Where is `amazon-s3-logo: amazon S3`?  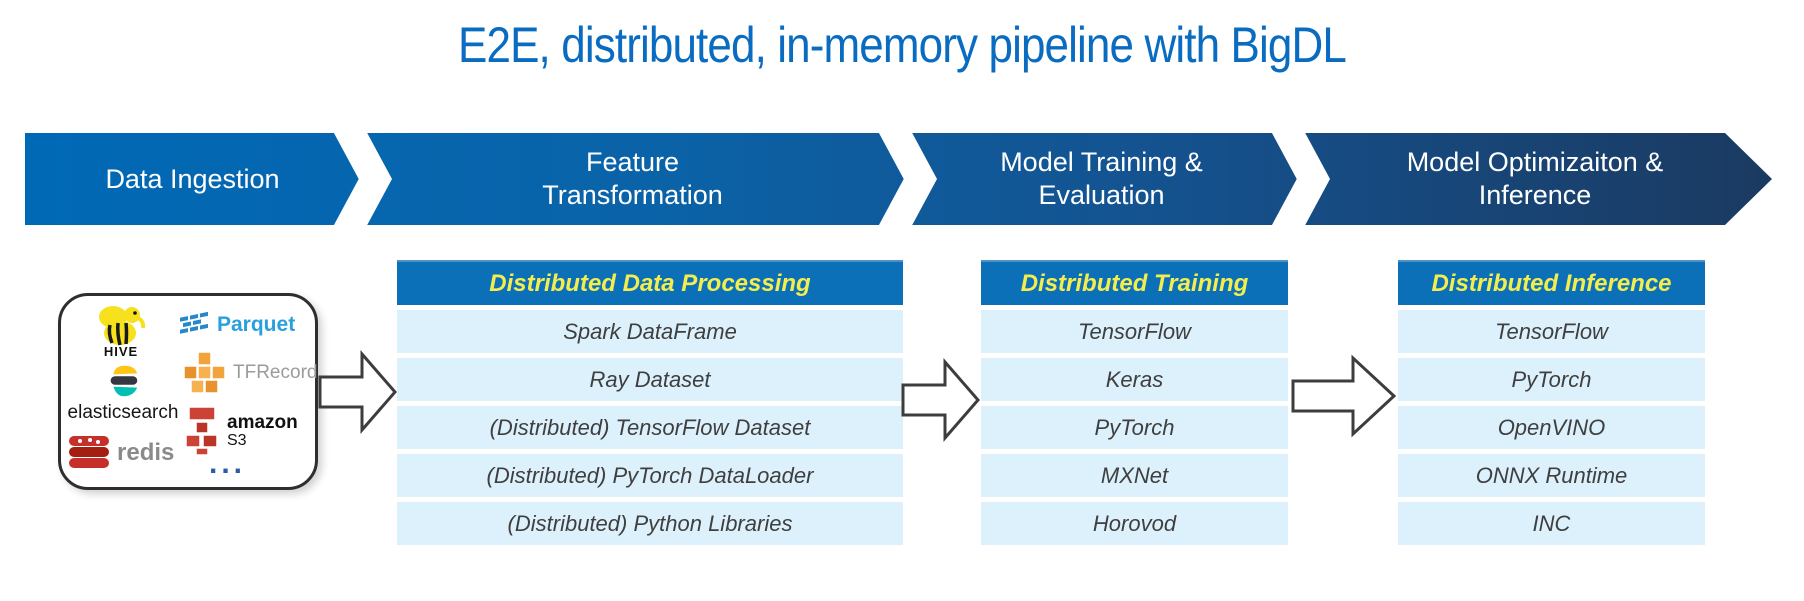 amazon-s3-logo: amazon S3 is located at coordinates (240, 431).